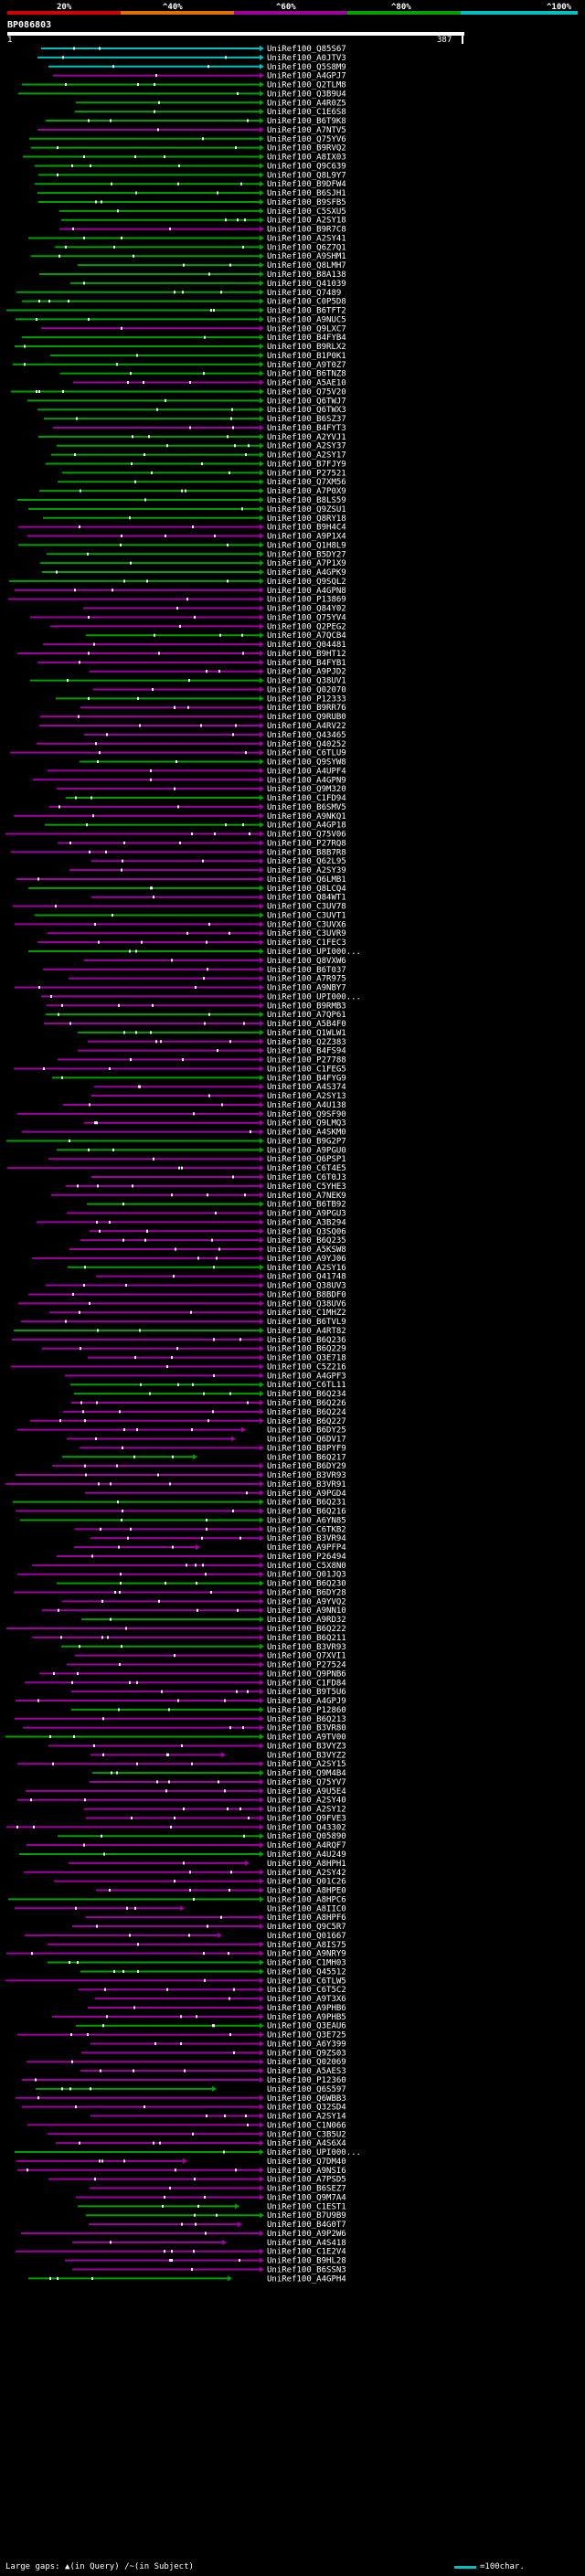  I want to click on hit-label: UniRef100_B6Q217, so click(307, 1457).